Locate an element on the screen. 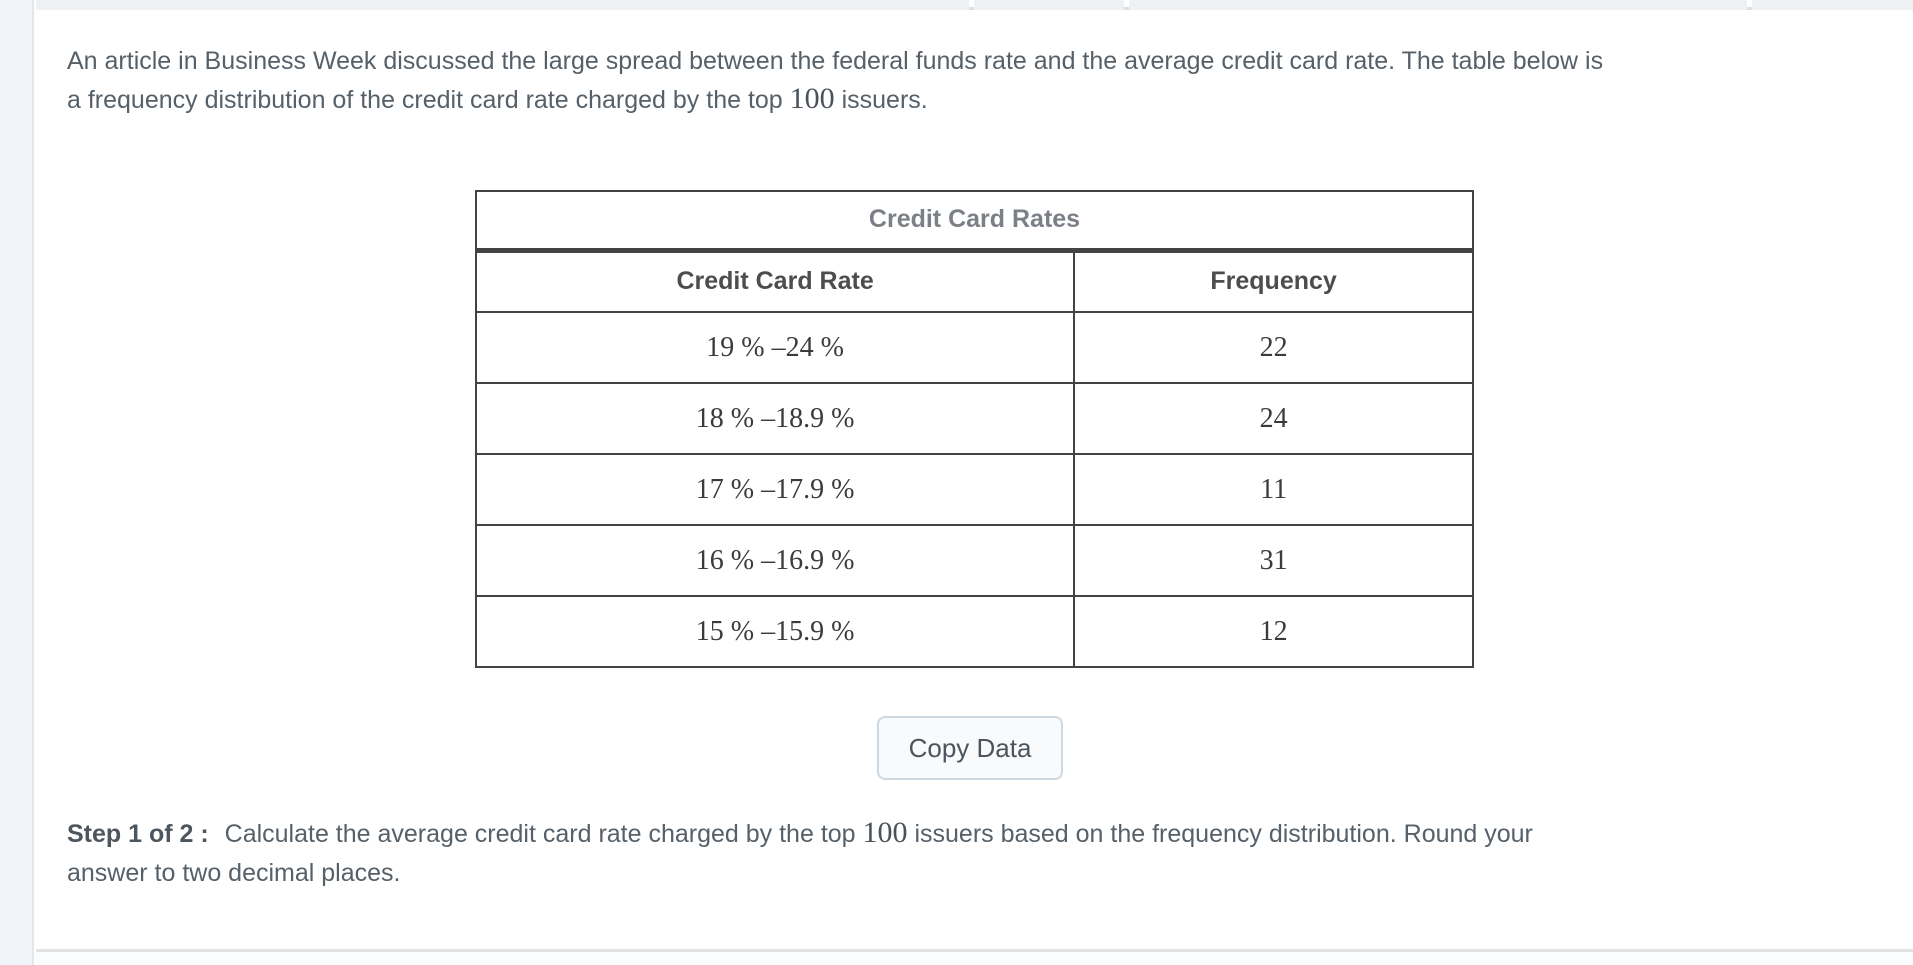 This screenshot has width=1913, height=965. step-text: answer to two decimal places. is located at coordinates (234, 873).